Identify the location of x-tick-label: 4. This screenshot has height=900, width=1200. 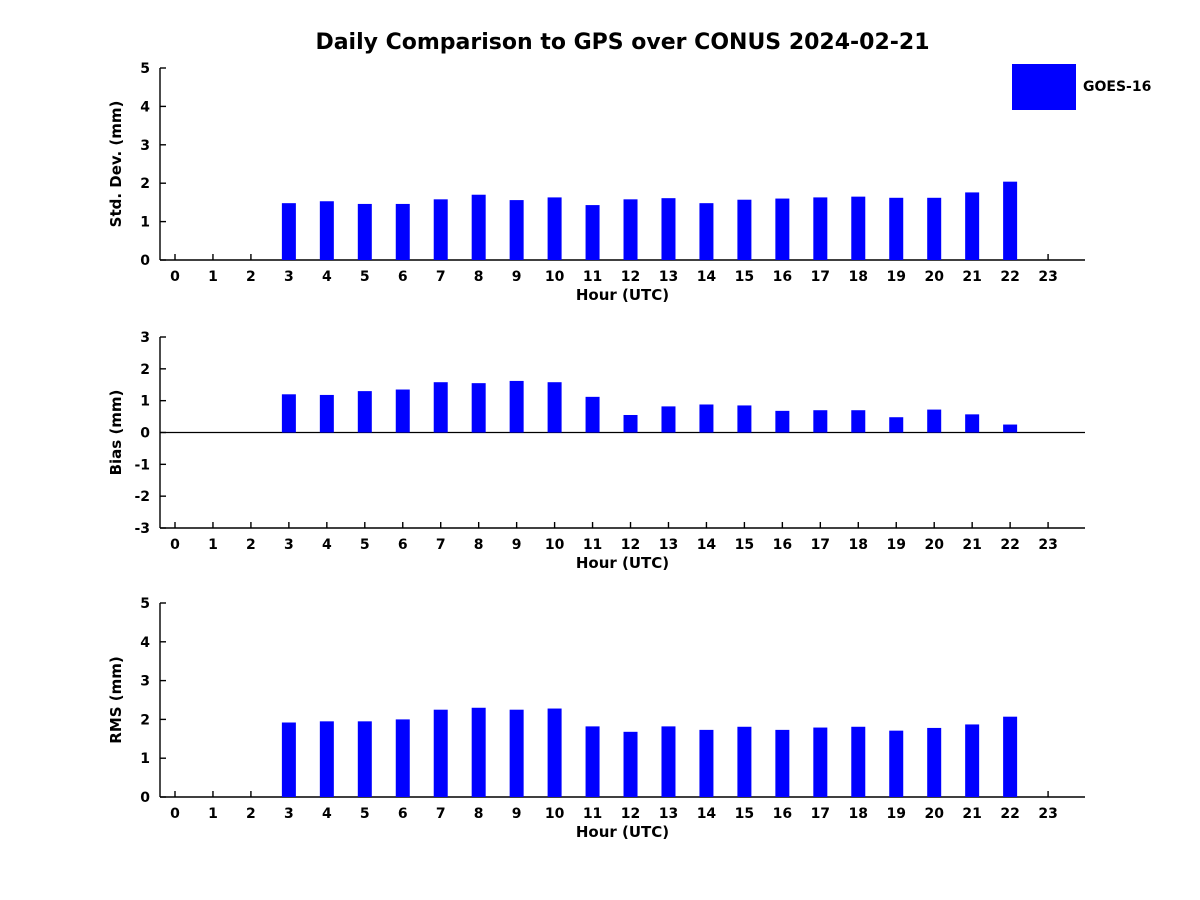
(327, 814).